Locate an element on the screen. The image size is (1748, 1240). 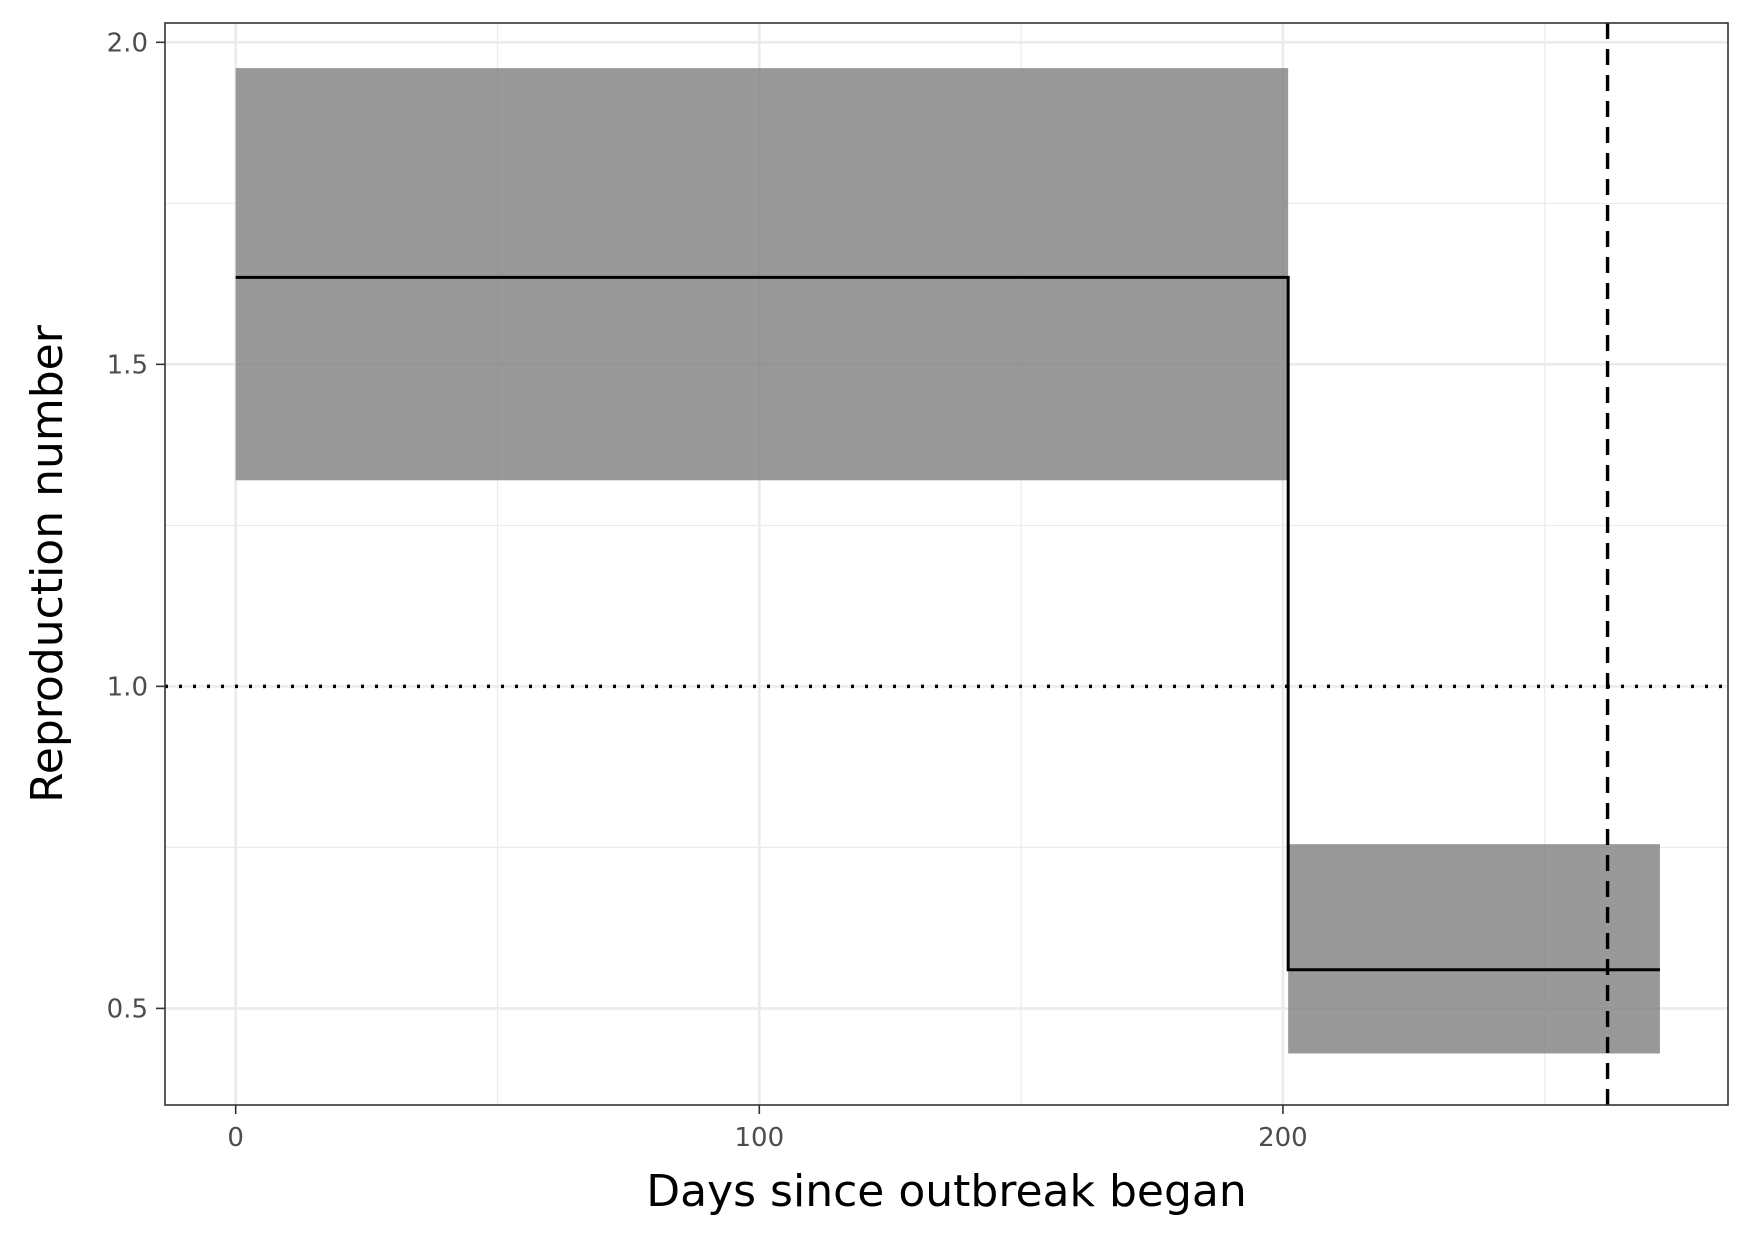
y-tick-label: 2.0 is located at coordinates (127, 43).